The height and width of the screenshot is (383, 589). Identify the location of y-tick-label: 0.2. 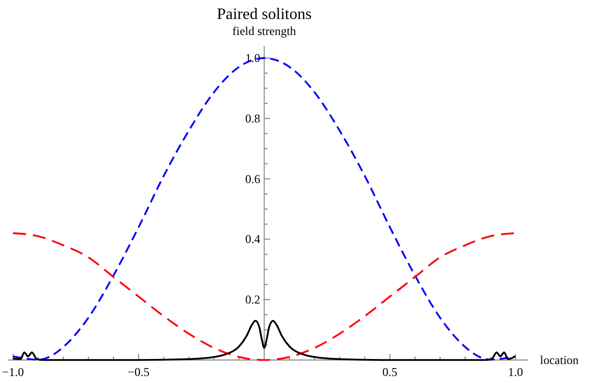
(252, 299).